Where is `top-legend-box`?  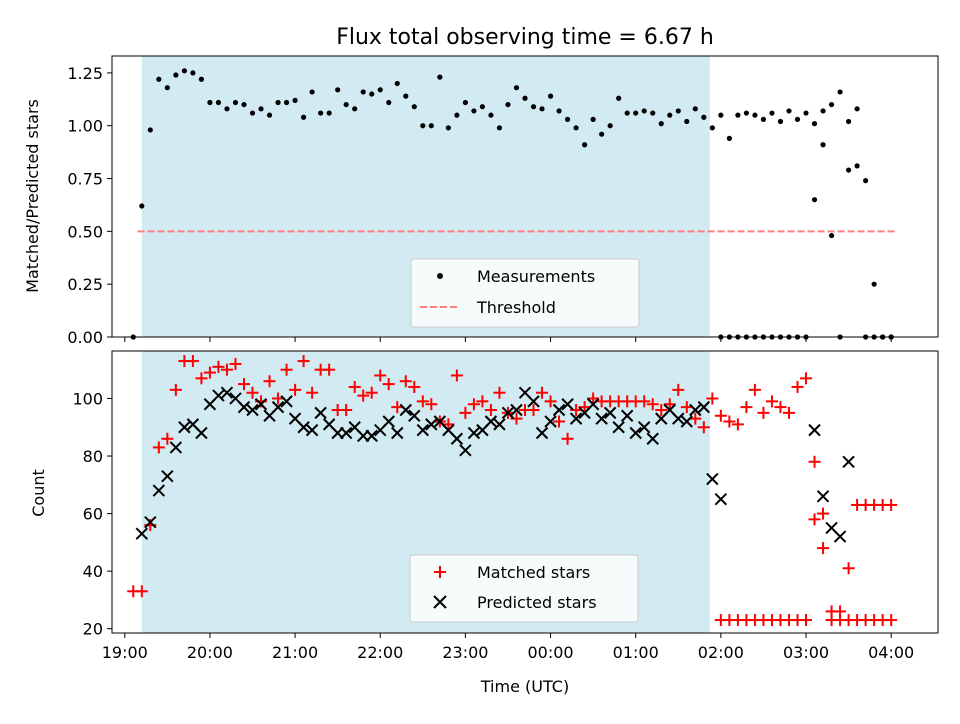
top-legend-box is located at coordinates (525, 293).